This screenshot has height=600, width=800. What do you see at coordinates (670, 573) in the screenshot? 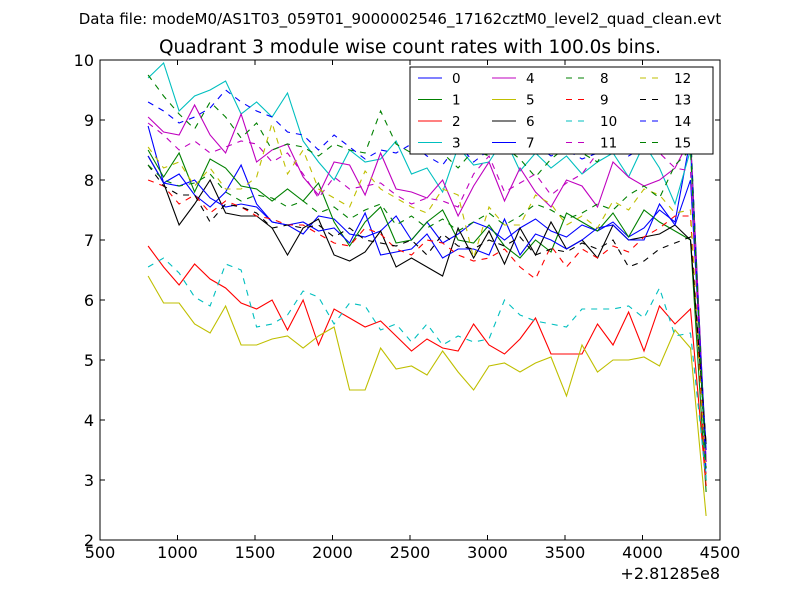
I see `x-offset-label: +2.81285e8` at bounding box center [670, 573].